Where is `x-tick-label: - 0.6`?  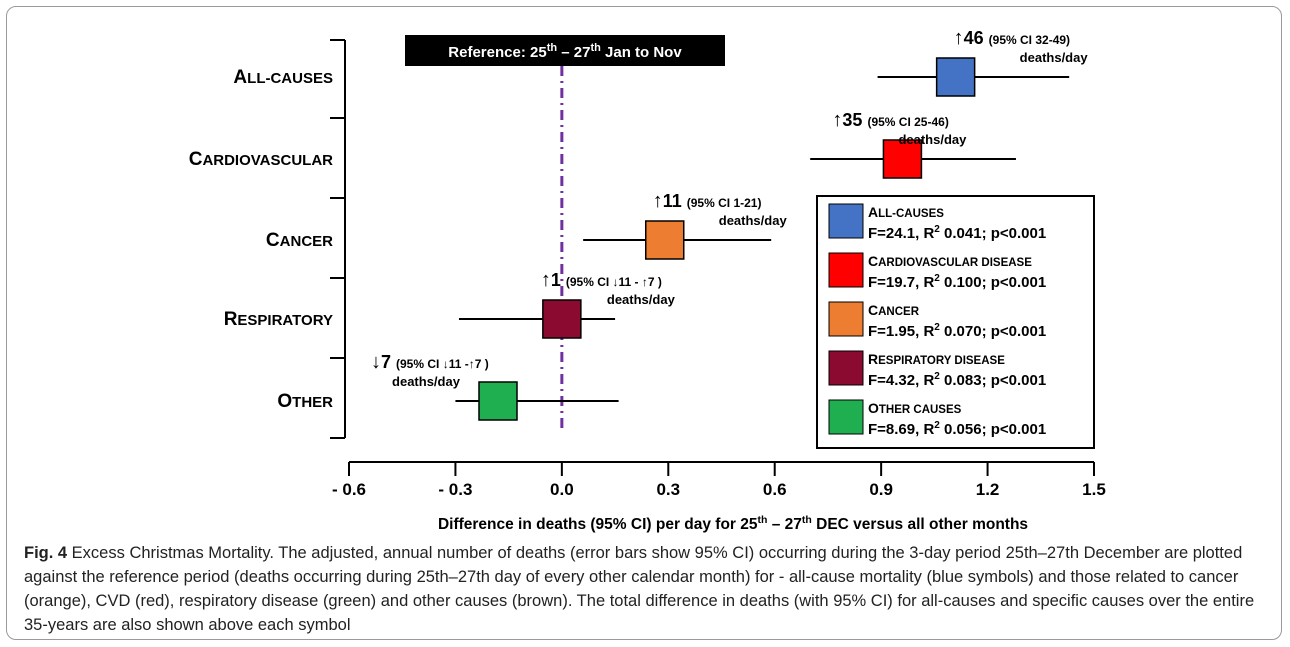
x-tick-label: - 0.6 is located at coordinates (349, 489).